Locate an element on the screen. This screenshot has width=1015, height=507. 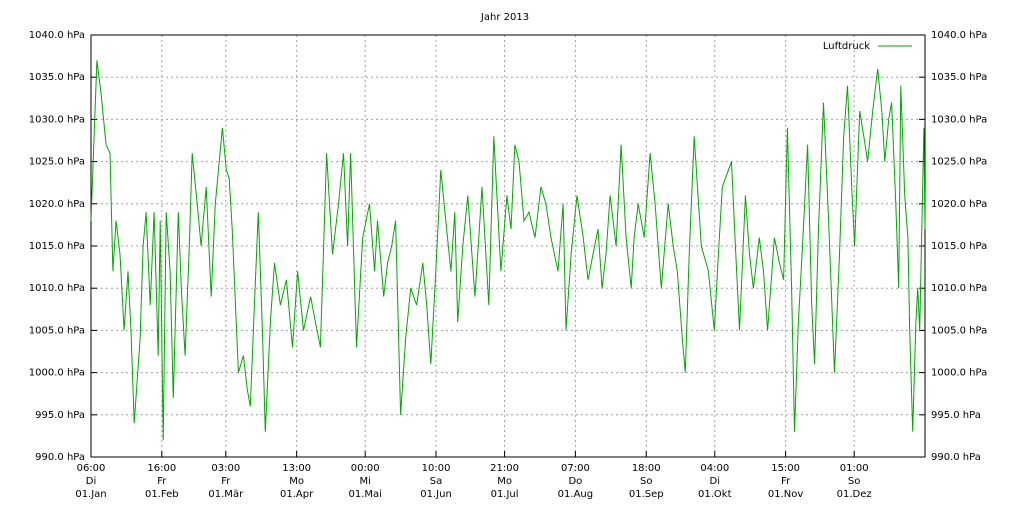
x-tick-label: 13:00 Mo 01.Apr is located at coordinates (297, 481).